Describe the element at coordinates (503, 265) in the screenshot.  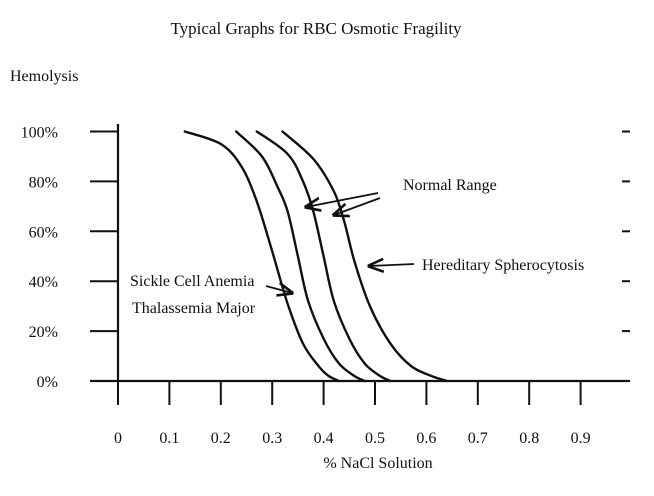
I see `annotation-hereditary-spherocytosis: Hereditary Spherocytosis` at that location.